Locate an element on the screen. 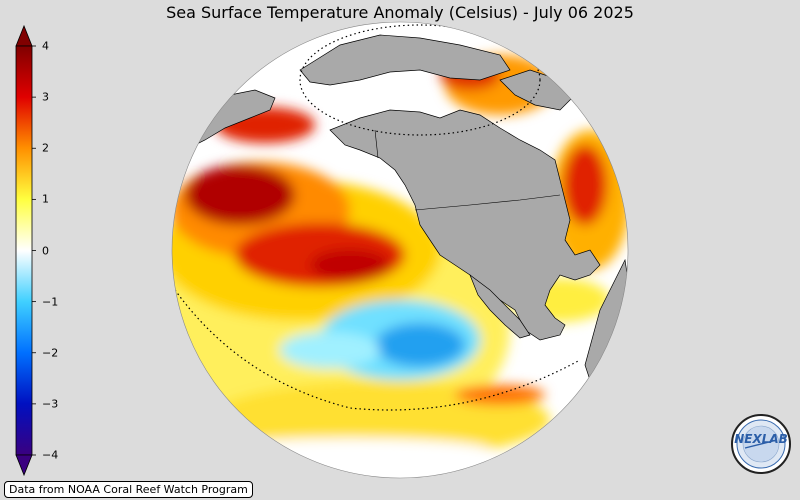 The image size is (800, 500). colorbar-min-extend is located at coordinates (24, 465).